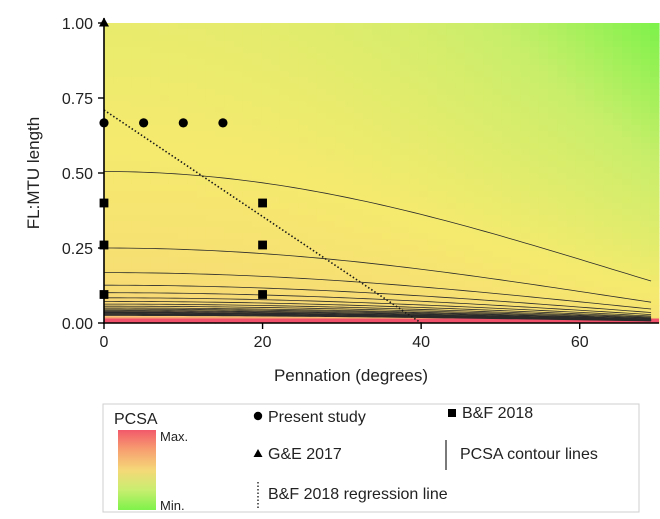 The image size is (660, 519). Describe the element at coordinates (421, 342) in the screenshot. I see `x-tick-label: 40` at that location.